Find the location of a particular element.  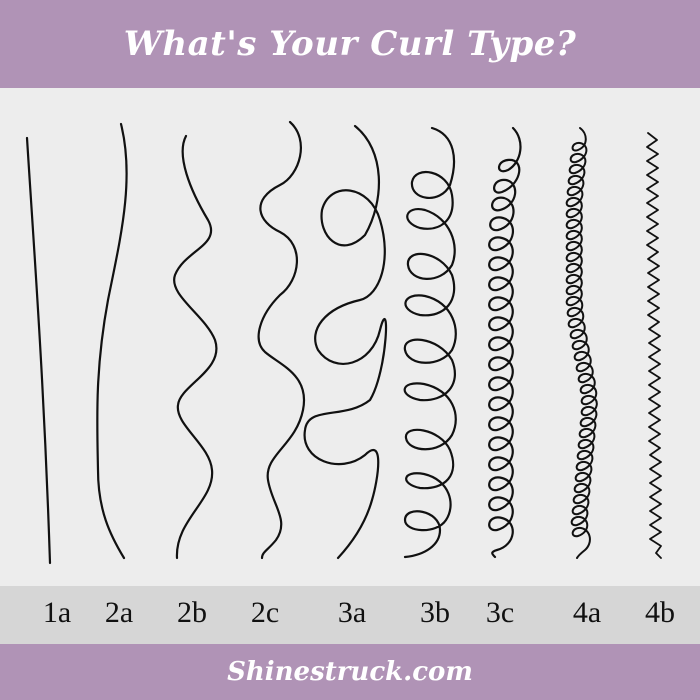

curl-3c-strand is located at coordinates (505, 342).